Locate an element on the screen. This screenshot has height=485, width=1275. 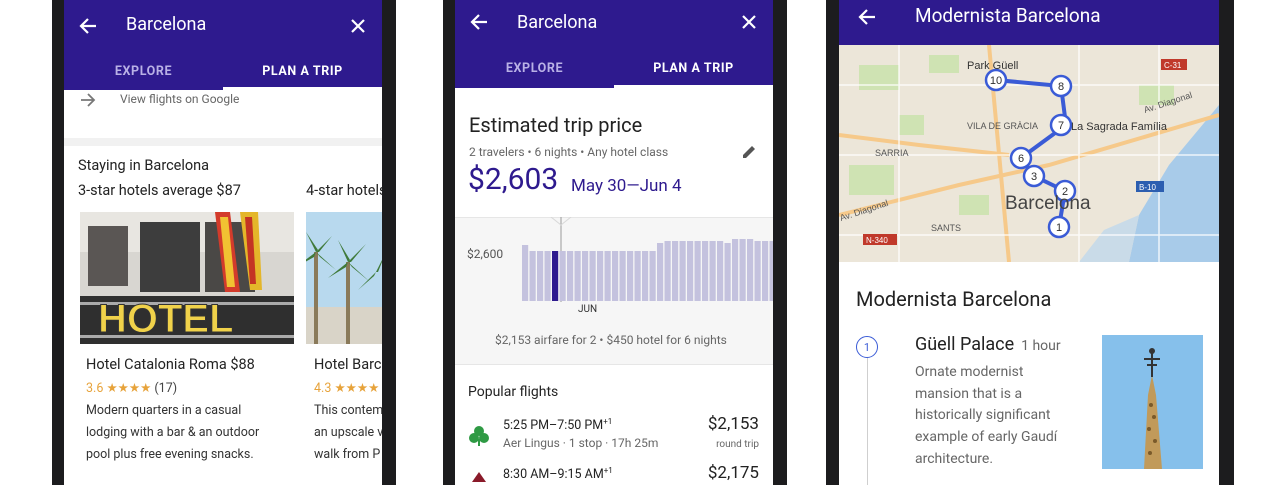
timeline-line is located at coordinates (867, 420).